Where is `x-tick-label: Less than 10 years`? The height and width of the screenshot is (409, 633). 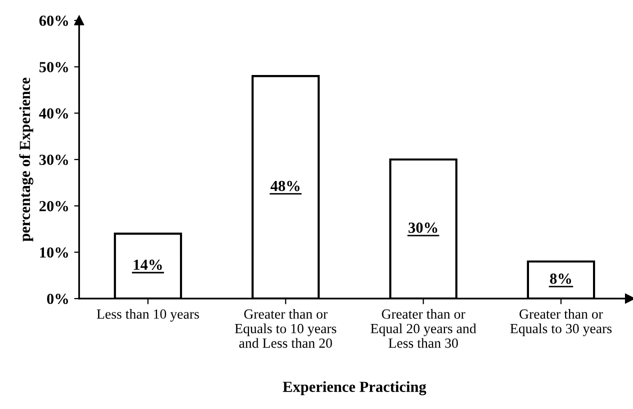
x-tick-label: Less than 10 years is located at coordinates (147, 315).